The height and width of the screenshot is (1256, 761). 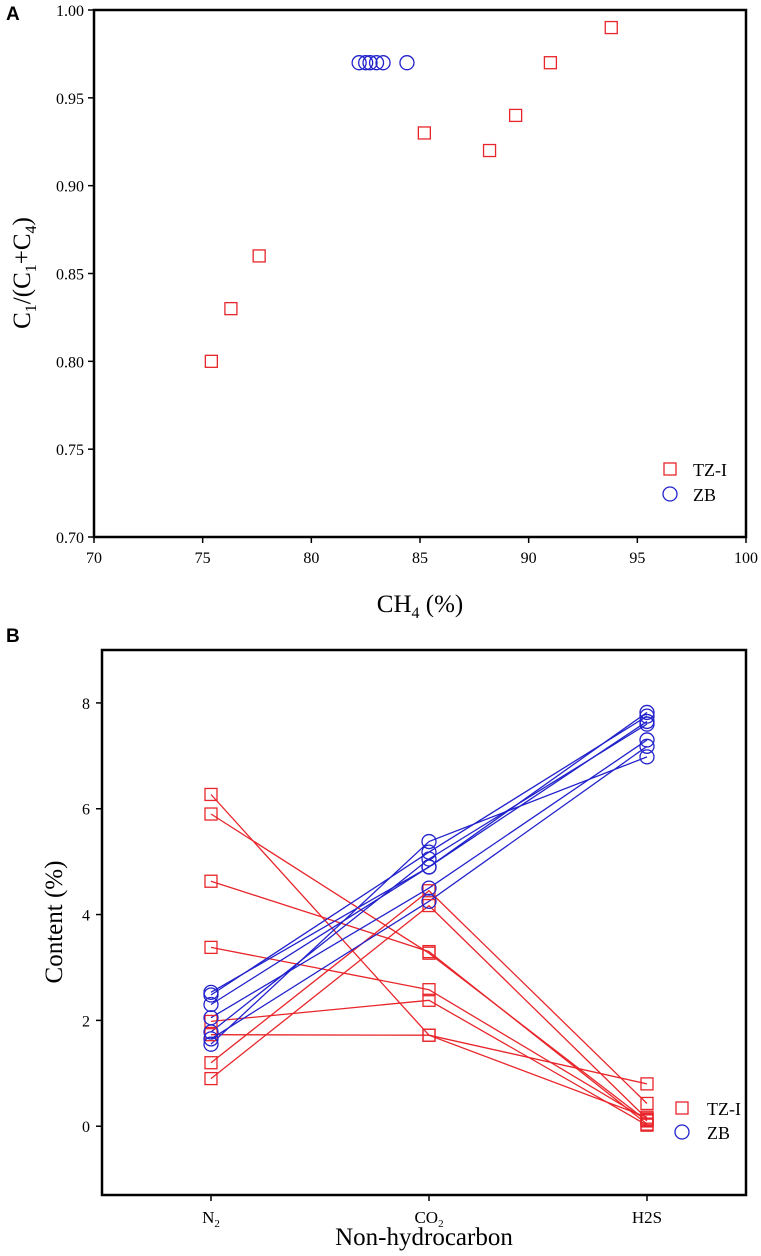 I want to click on legend-b-zb-label: ZB, so click(x=718, y=1133).